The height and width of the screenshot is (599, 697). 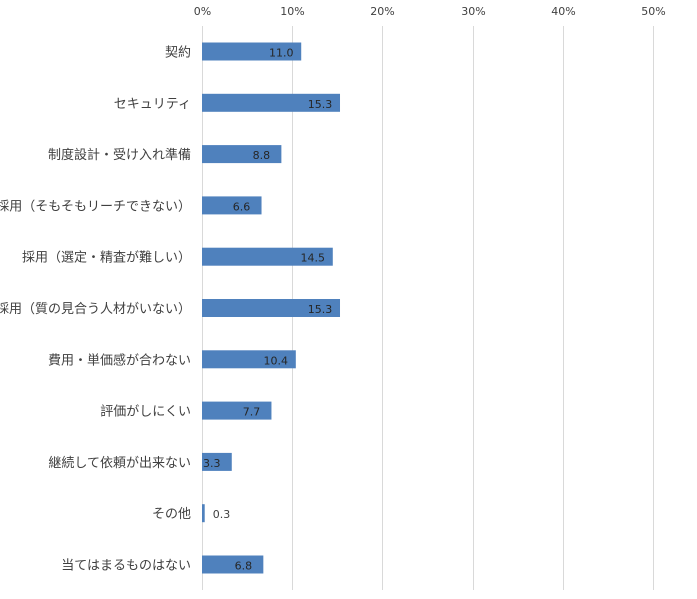 I want to click on x-tick-label: 10%, so click(x=292, y=11).